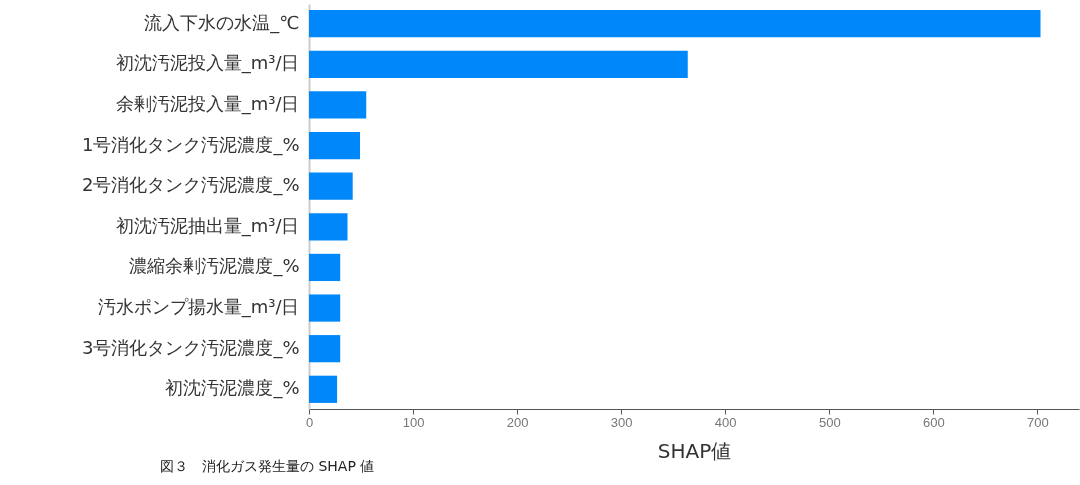 The image size is (1080, 485). I want to click on x-tick-label: 100, so click(413, 422).